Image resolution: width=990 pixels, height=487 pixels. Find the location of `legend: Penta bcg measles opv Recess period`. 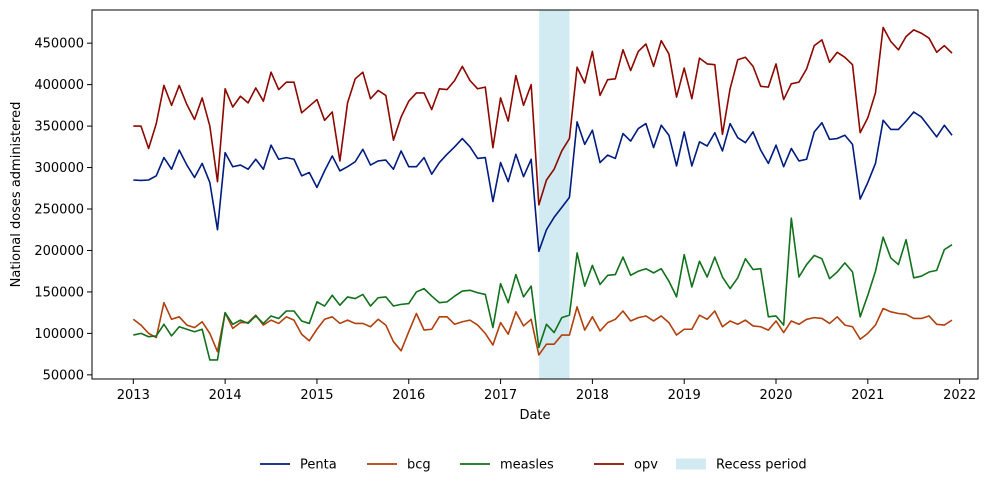

legend: Penta bcg measles opv Recess period is located at coordinates (533, 465).